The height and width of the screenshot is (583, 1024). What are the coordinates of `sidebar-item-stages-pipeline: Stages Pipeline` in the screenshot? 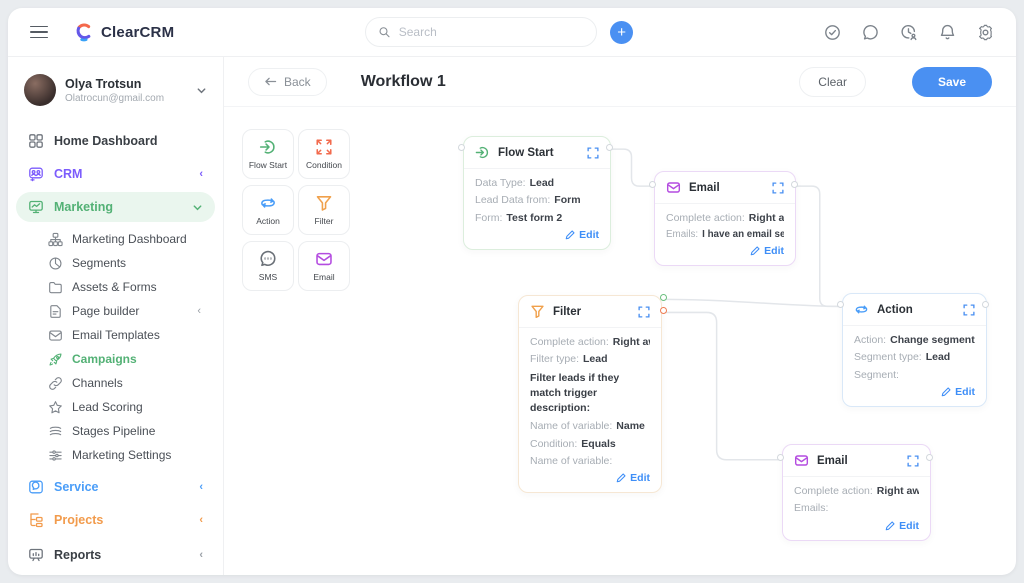 It's located at (115, 431).